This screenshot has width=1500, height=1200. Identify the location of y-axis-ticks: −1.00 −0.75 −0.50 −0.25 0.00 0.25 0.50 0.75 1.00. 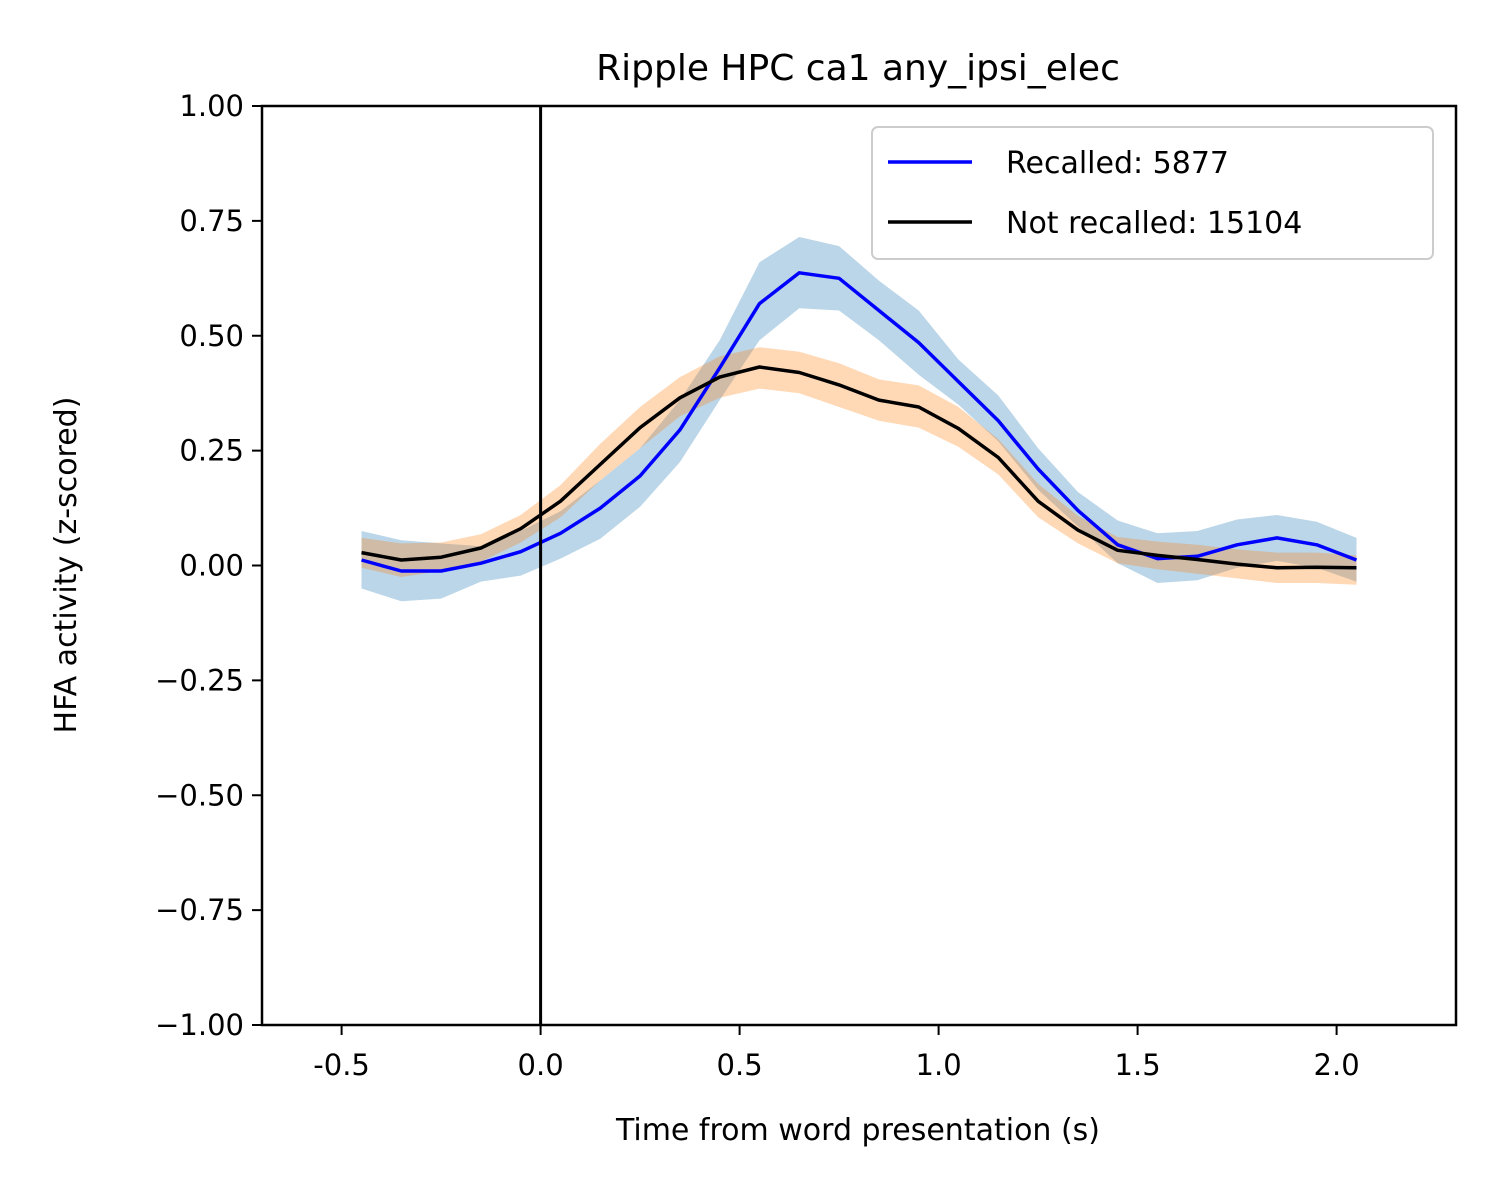
(208, 565).